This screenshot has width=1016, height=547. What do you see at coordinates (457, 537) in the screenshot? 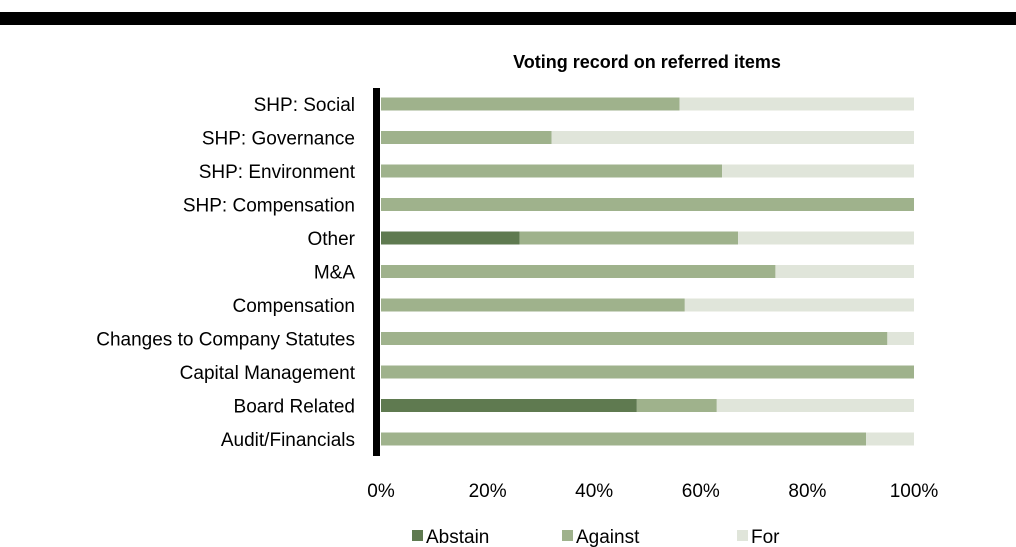
I see `legend-label: Abstain` at bounding box center [457, 537].